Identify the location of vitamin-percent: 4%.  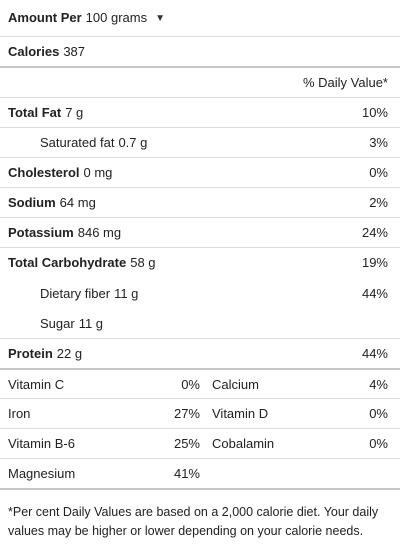
(378, 384).